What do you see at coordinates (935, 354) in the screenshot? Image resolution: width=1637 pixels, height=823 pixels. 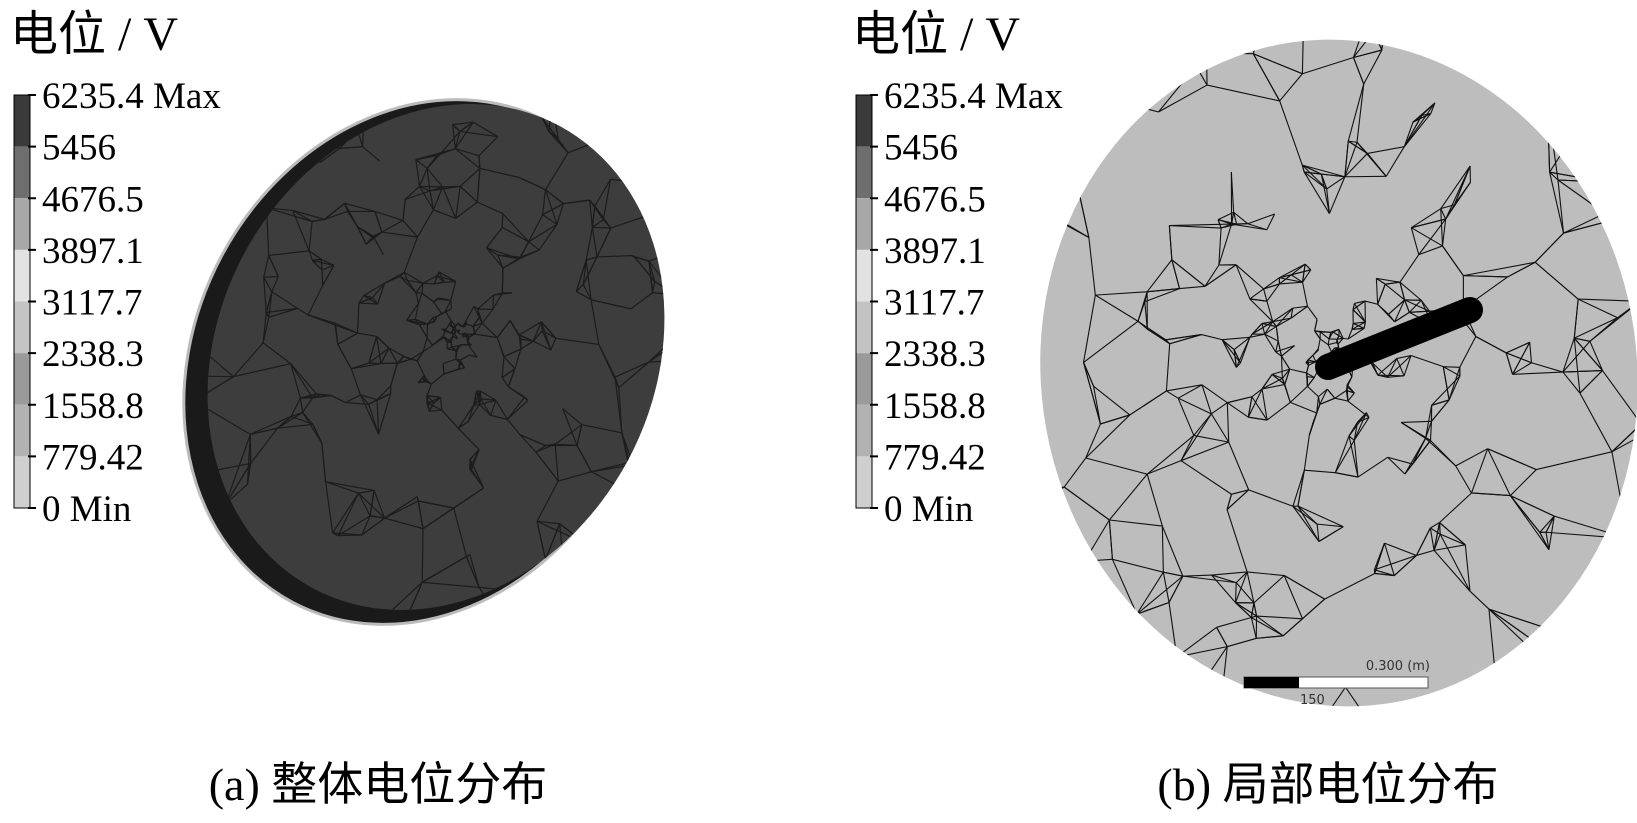 I see `legend-label: 2338.3` at bounding box center [935, 354].